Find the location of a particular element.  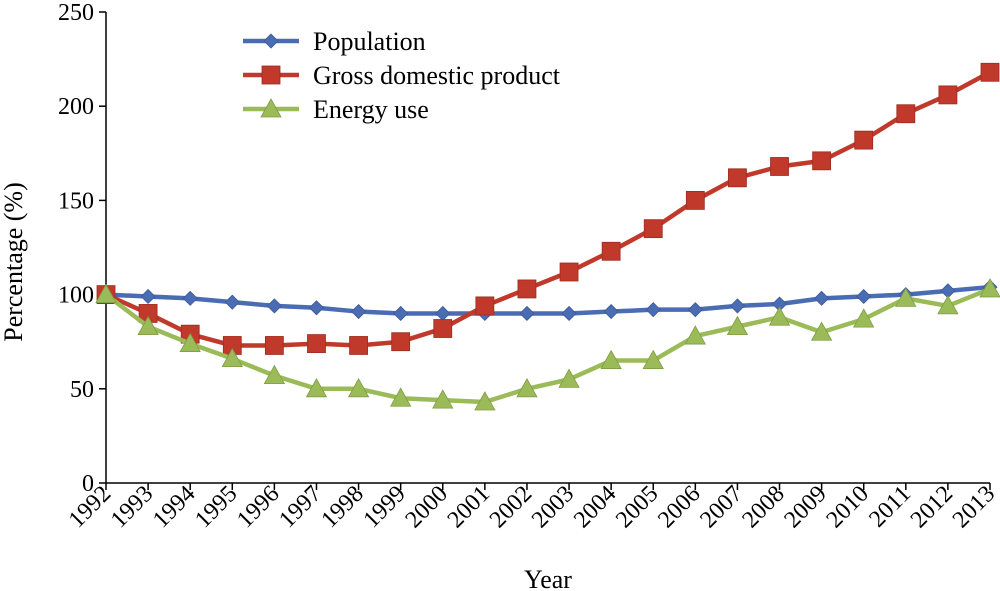

x-tick-label: 2001 is located at coordinates (469, 507).